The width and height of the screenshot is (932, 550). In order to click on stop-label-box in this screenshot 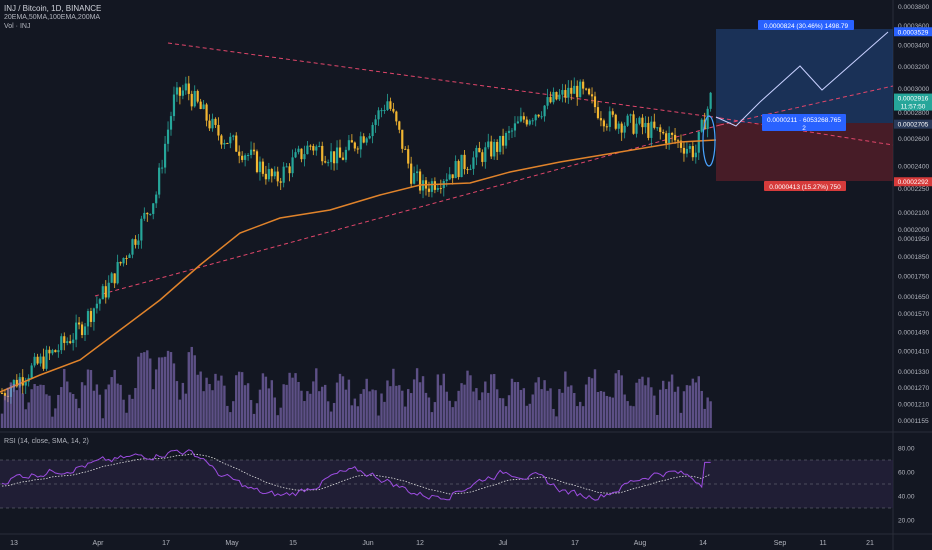, I will do `click(805, 186)`.